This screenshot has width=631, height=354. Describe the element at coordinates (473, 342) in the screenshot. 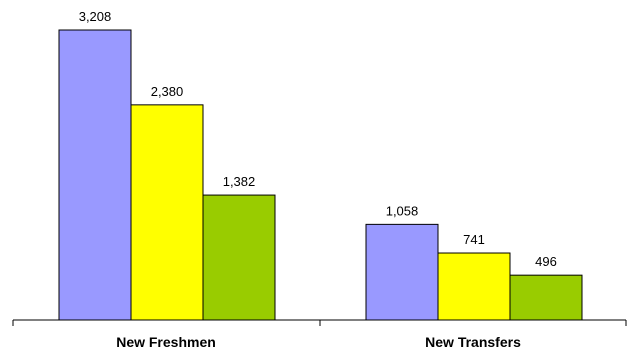

I see `category-label-new-transfers: New Transfers` at that location.